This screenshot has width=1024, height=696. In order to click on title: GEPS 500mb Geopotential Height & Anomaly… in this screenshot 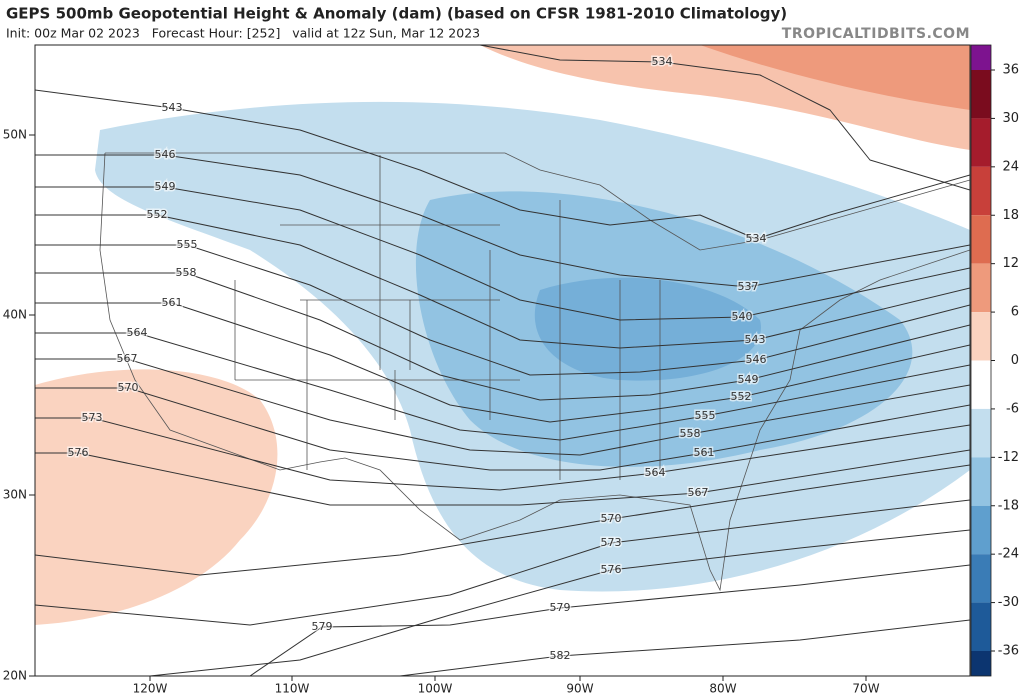, I will do `click(396, 14)`.